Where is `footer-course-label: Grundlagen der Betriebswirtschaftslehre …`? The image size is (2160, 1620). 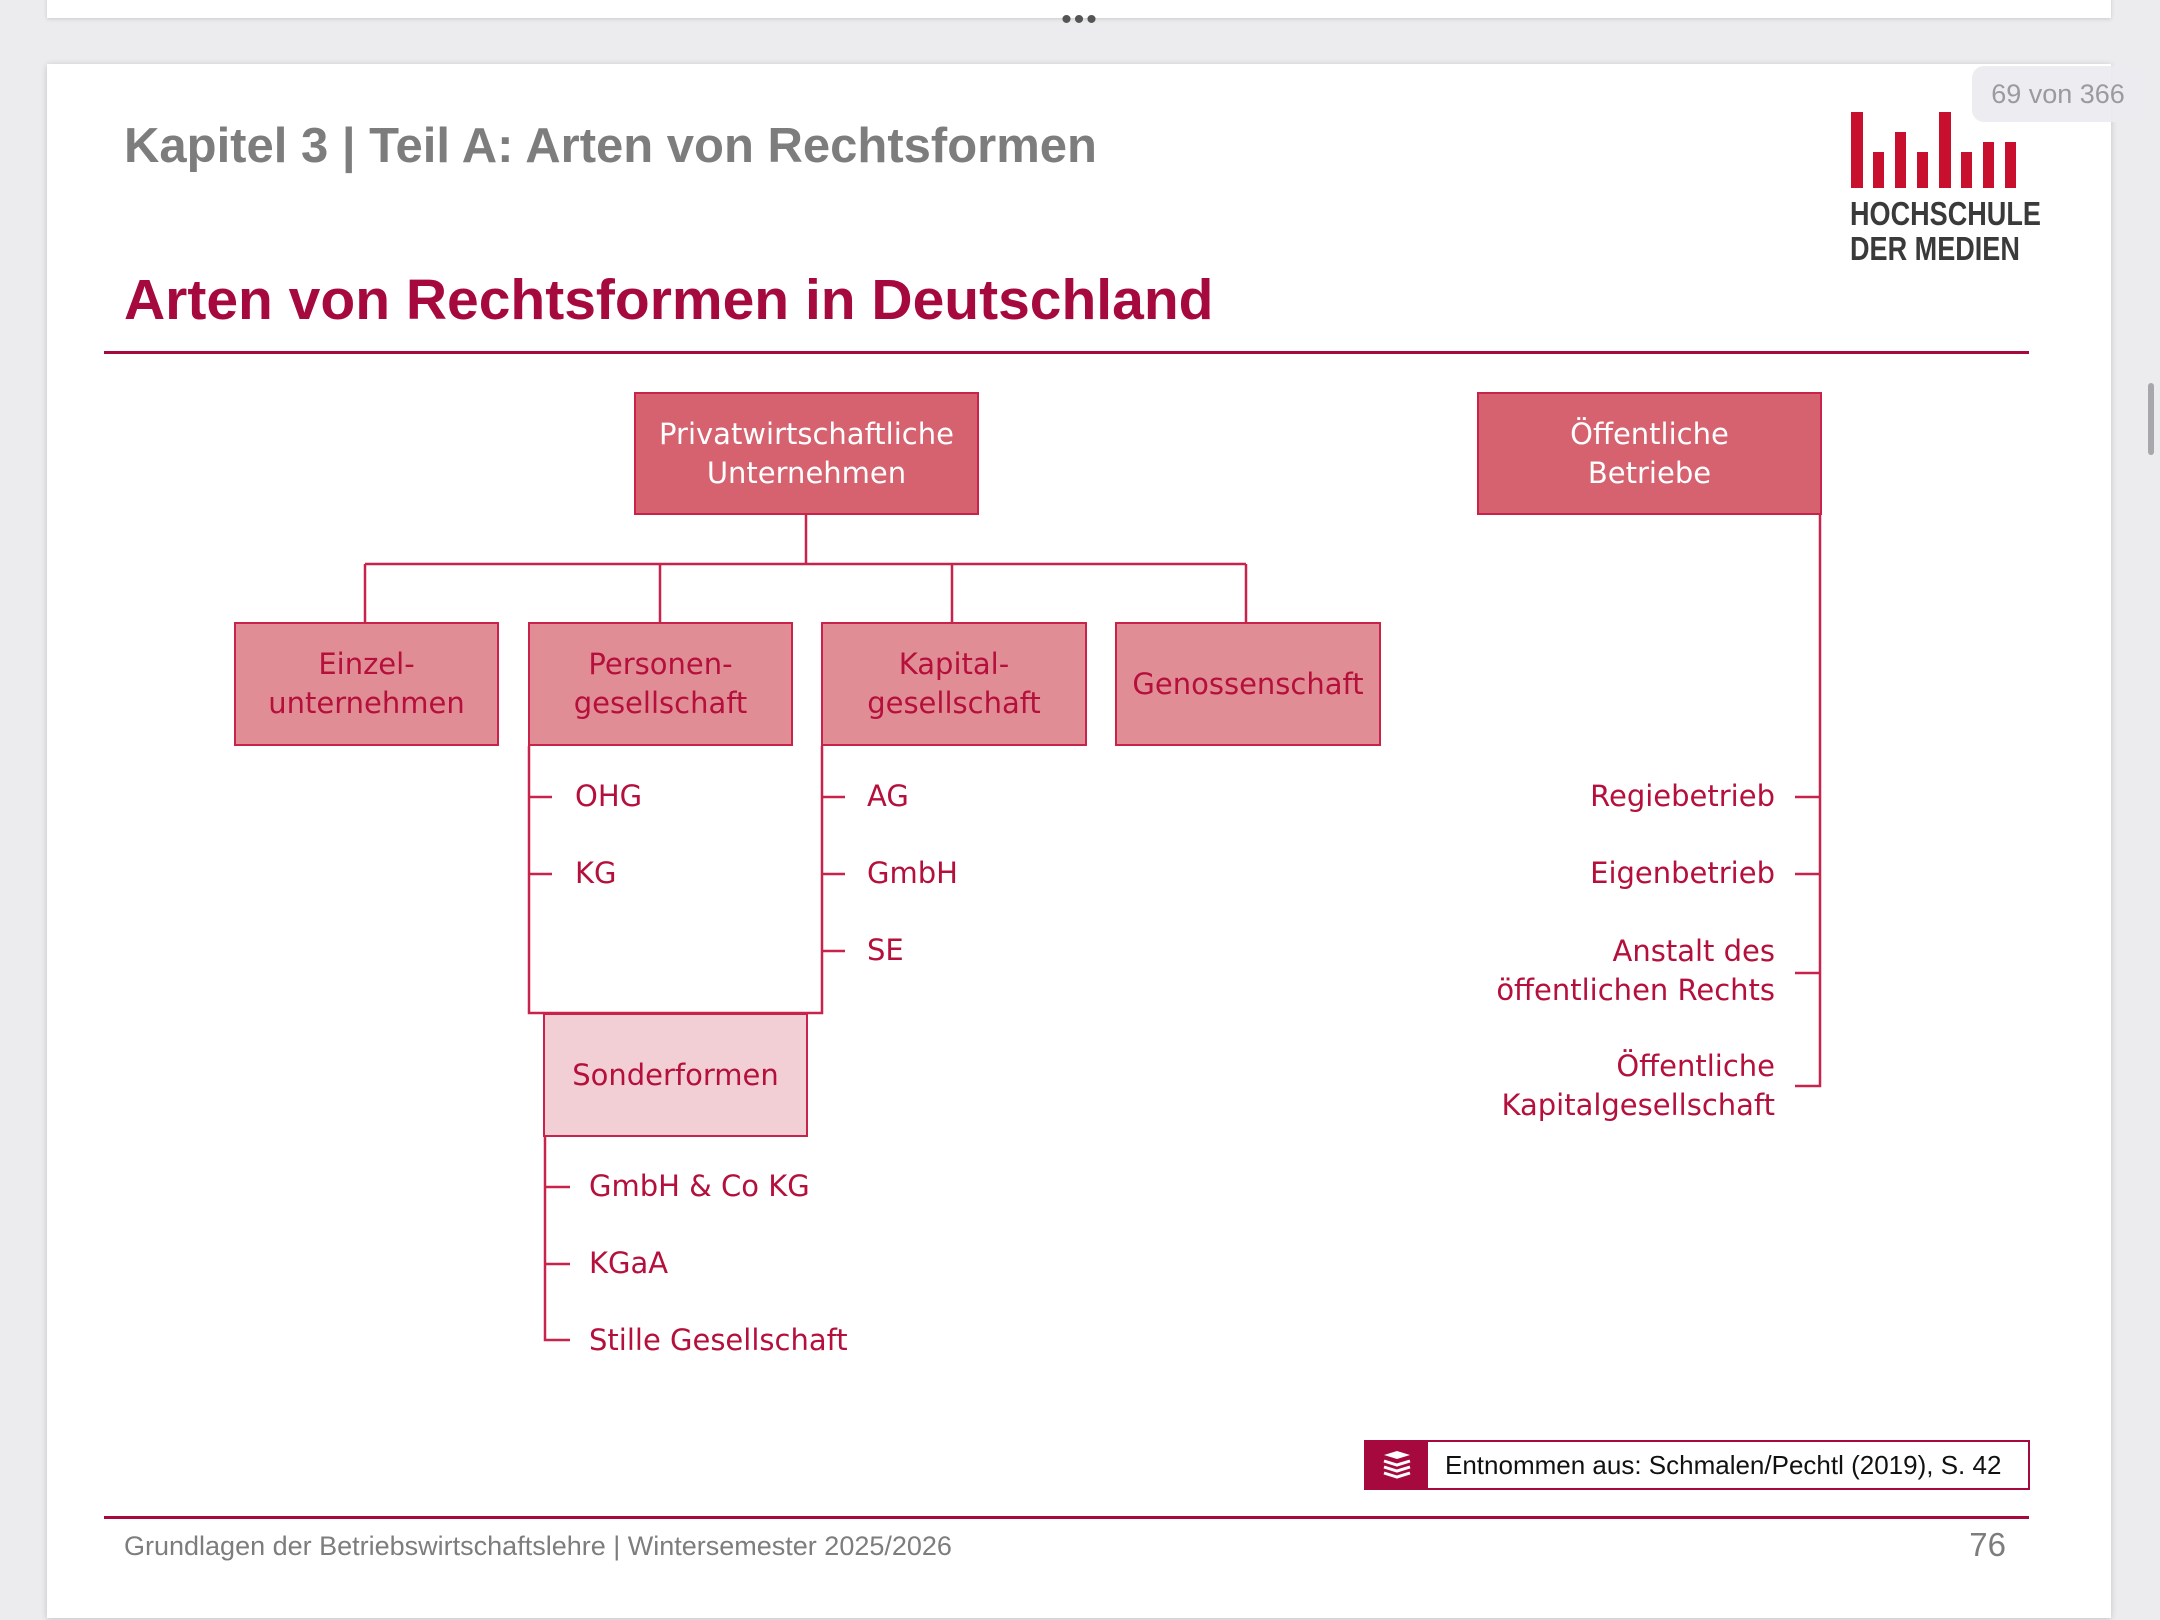
footer-course-label: Grundlagen der Betriebswirtschaftslehre … is located at coordinates (538, 1546).